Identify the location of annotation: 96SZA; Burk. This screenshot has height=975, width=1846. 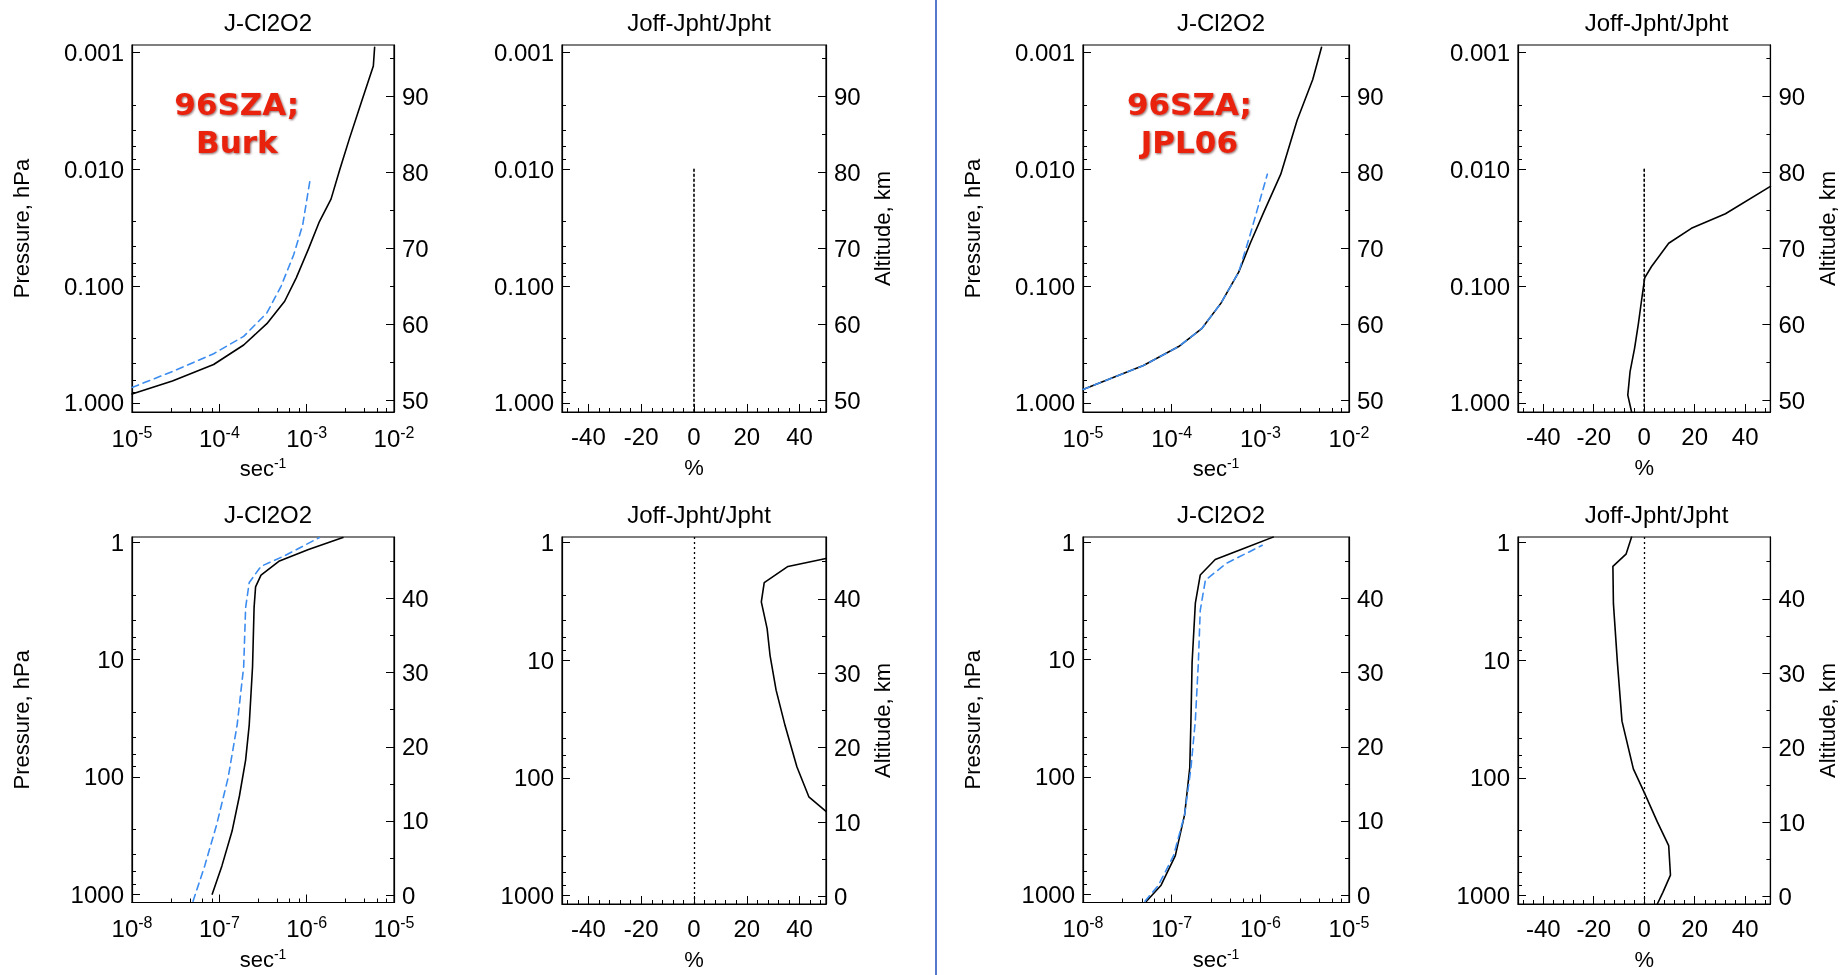
(237, 123).